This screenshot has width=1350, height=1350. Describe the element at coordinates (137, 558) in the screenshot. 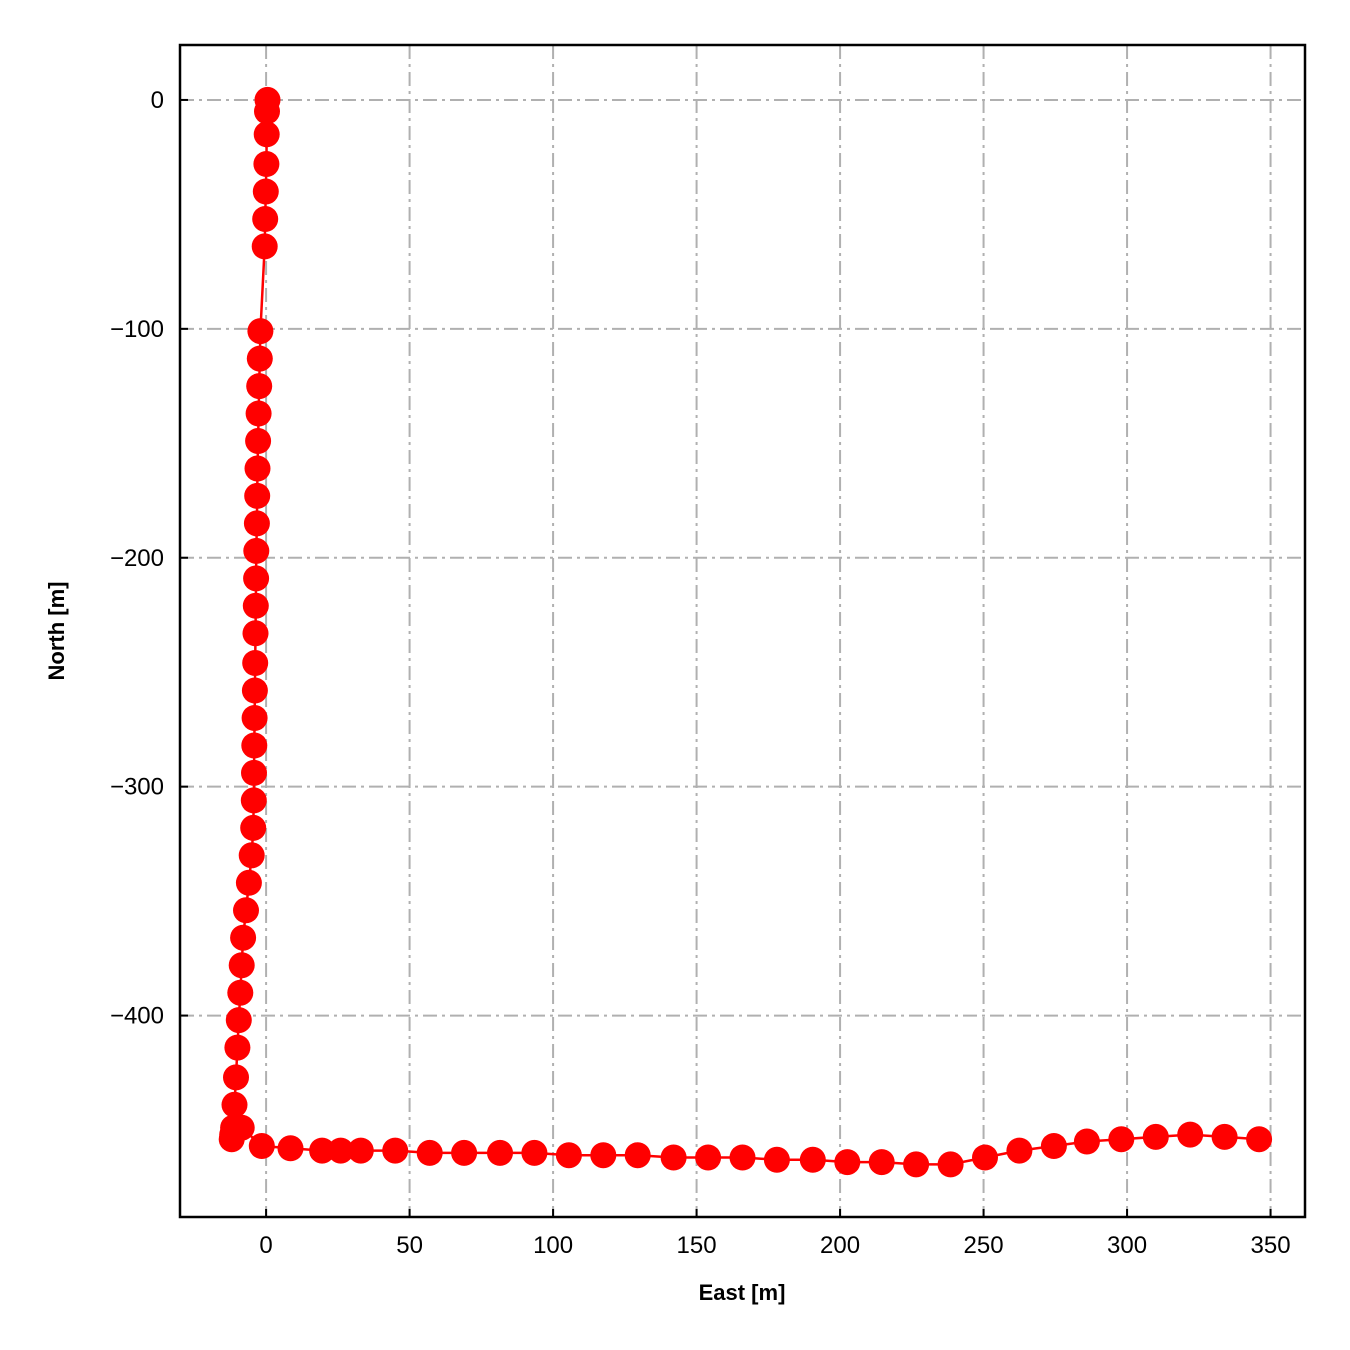

I see `y-tick-label: −200` at that location.